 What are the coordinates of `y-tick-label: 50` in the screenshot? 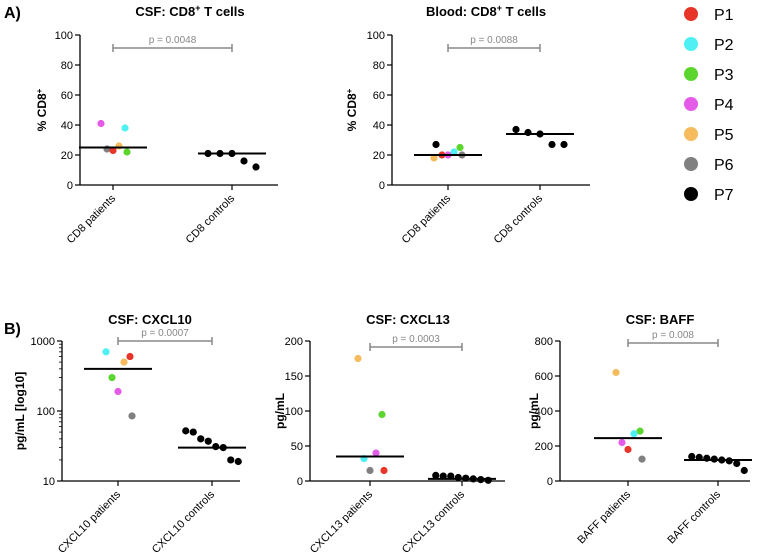 It's located at (297, 447).